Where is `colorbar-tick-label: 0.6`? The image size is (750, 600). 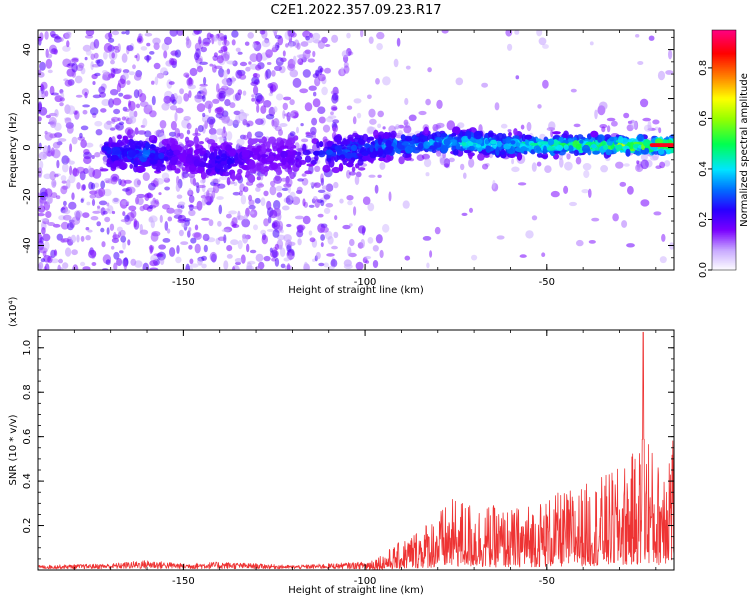 colorbar-tick-label: 0.6 is located at coordinates (703, 118).